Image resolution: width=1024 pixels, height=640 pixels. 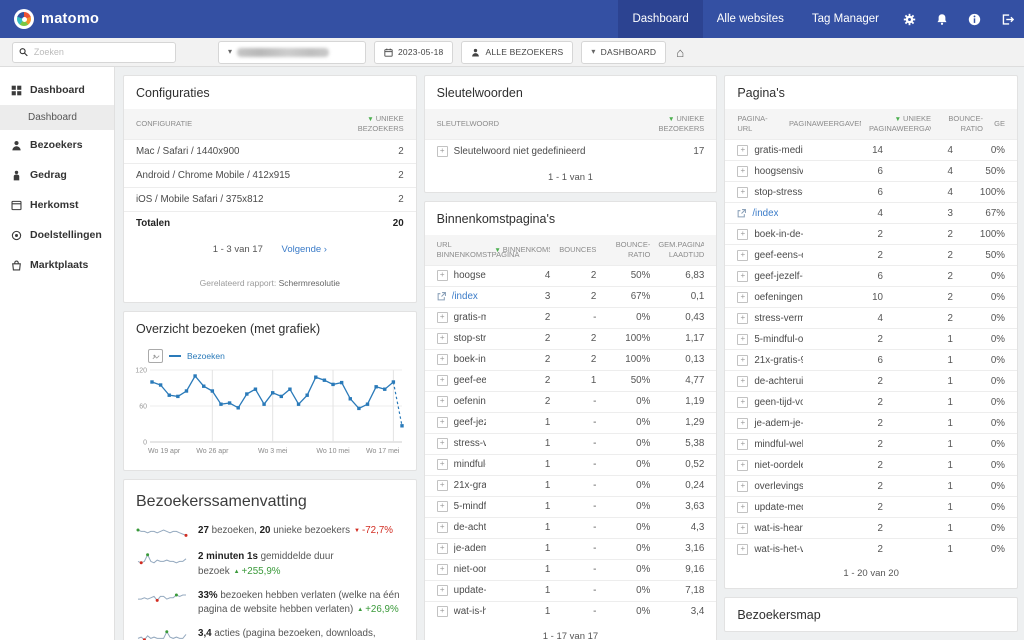 I want to click on table-row: iOS / Mobile Safari / 375x812 2, so click(x=270, y=199).